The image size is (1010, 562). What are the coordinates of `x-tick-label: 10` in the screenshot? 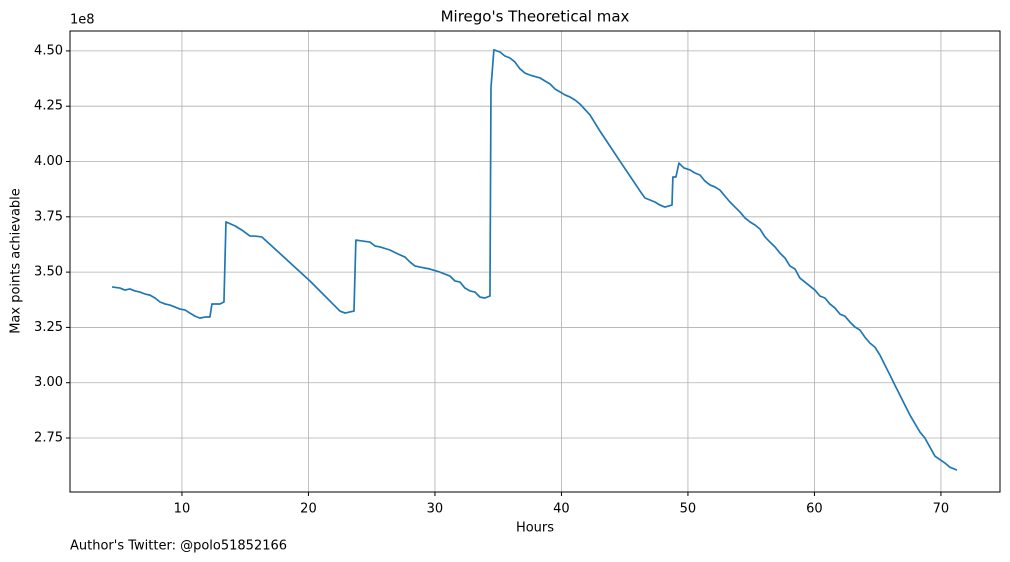 It's located at (182, 509).